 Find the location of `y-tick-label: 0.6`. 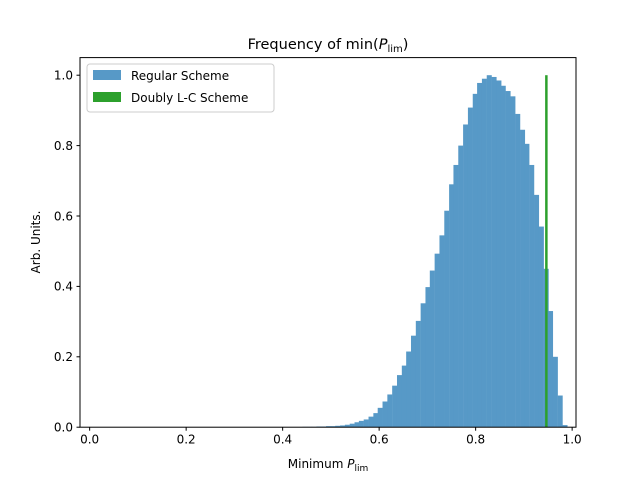

y-tick-label: 0.6 is located at coordinates (63, 216).